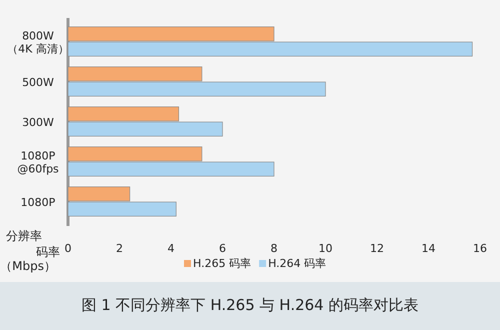 The image size is (500, 330). What do you see at coordinates (377, 248) in the screenshot?
I see `x-tick-label: 12` at bounding box center [377, 248].